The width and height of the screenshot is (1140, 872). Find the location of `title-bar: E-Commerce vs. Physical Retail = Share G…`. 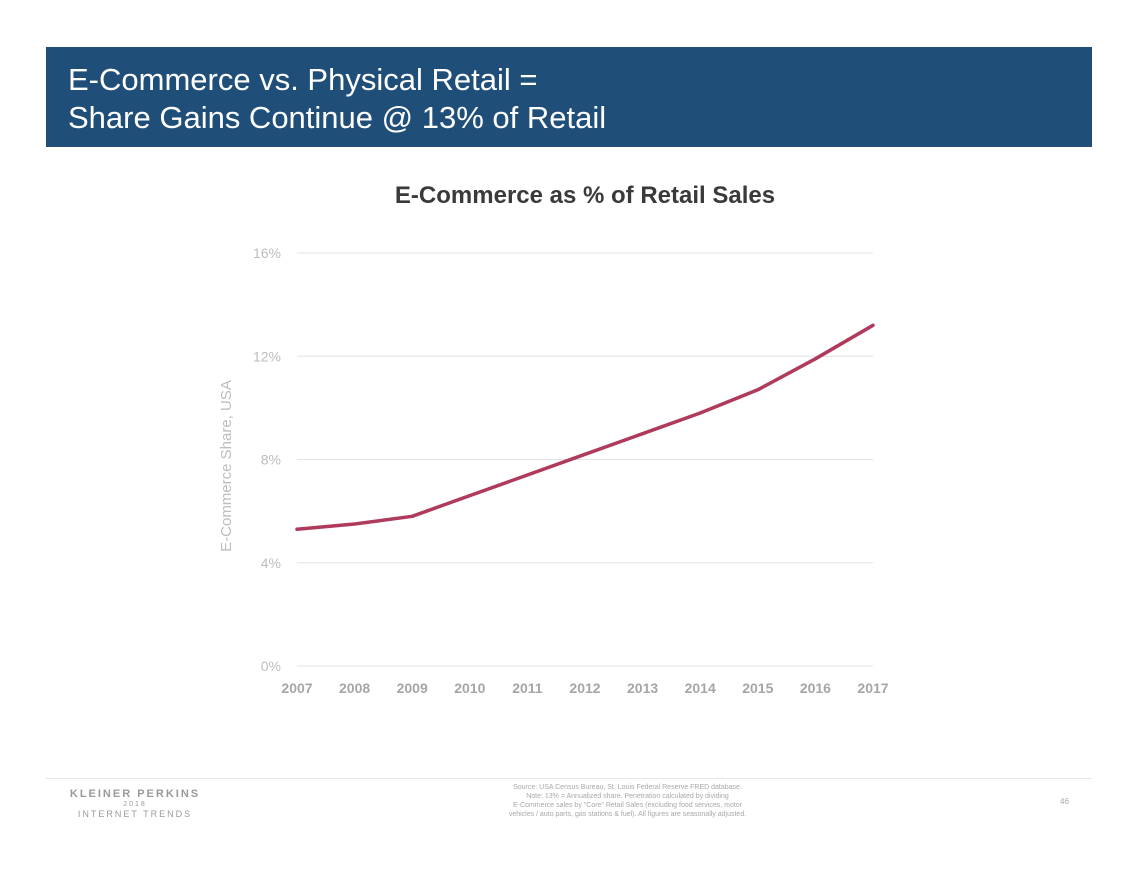

title-bar: E-Commerce vs. Physical Retail = Share G… is located at coordinates (569, 97).